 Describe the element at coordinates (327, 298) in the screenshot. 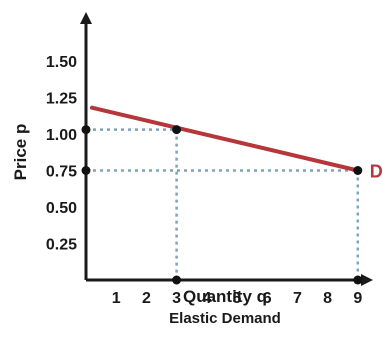

I see `x-tick-label: 8` at that location.